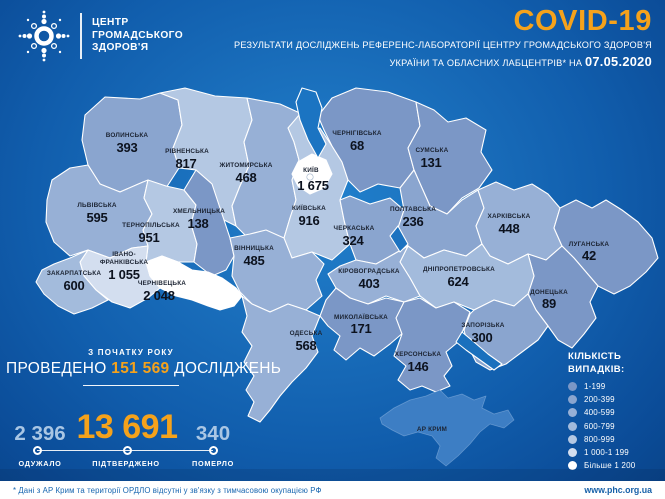 The width and height of the screenshot is (665, 499). Describe the element at coordinates (148, 237) in the screenshot. I see `region-value-ternopil: 951` at that location.